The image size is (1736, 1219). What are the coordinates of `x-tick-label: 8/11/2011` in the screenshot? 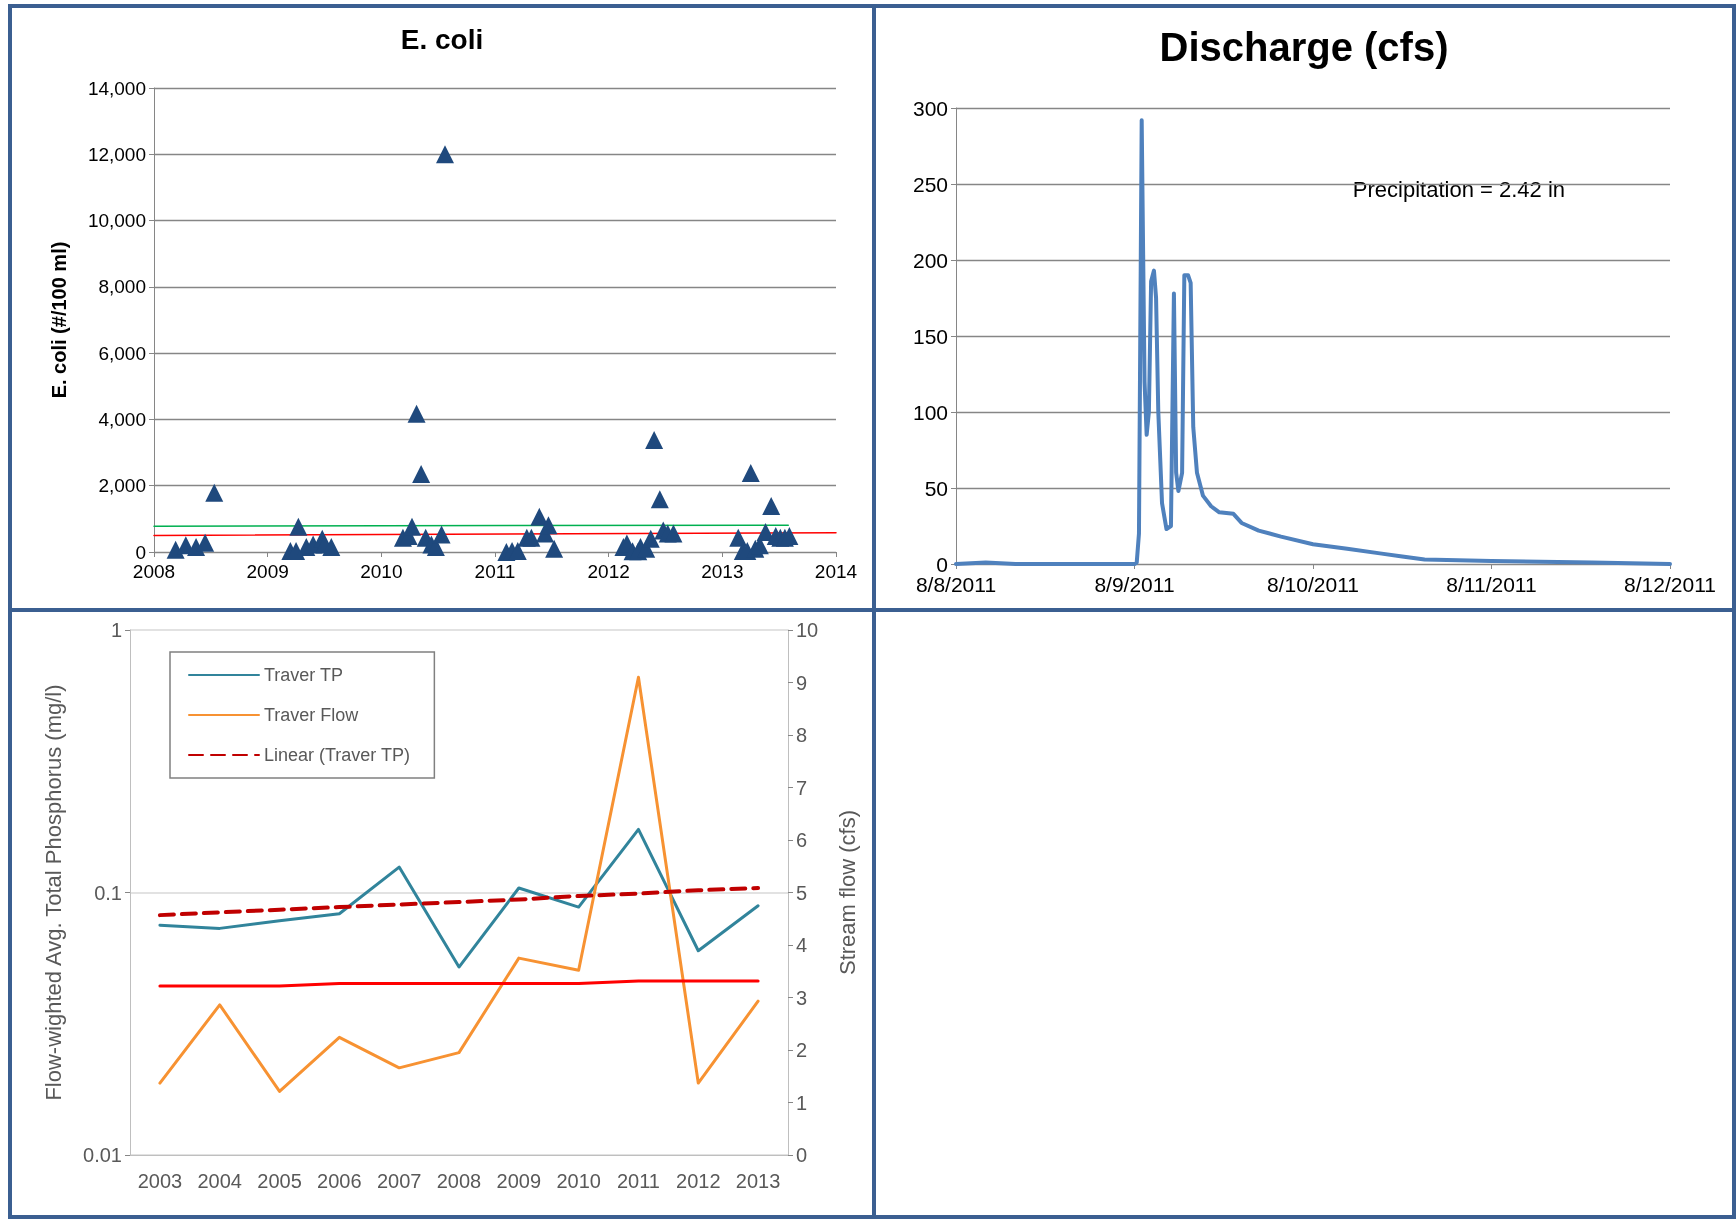 It's located at (1491, 584).